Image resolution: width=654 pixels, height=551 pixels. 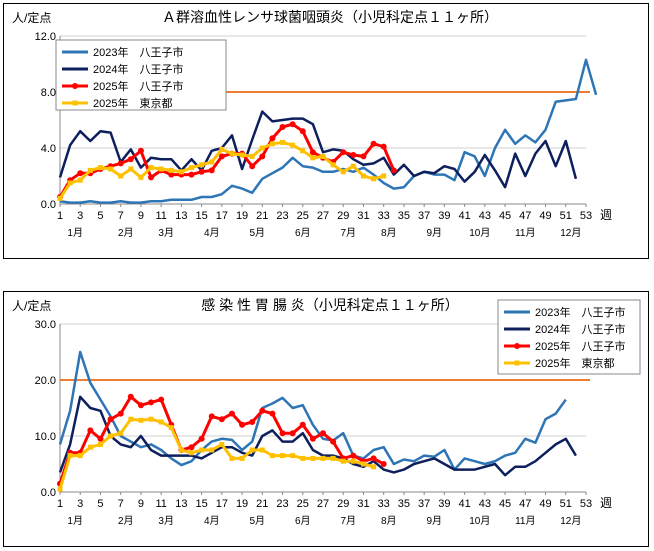 I want to click on month-label: 12月, so click(x=570, y=233).